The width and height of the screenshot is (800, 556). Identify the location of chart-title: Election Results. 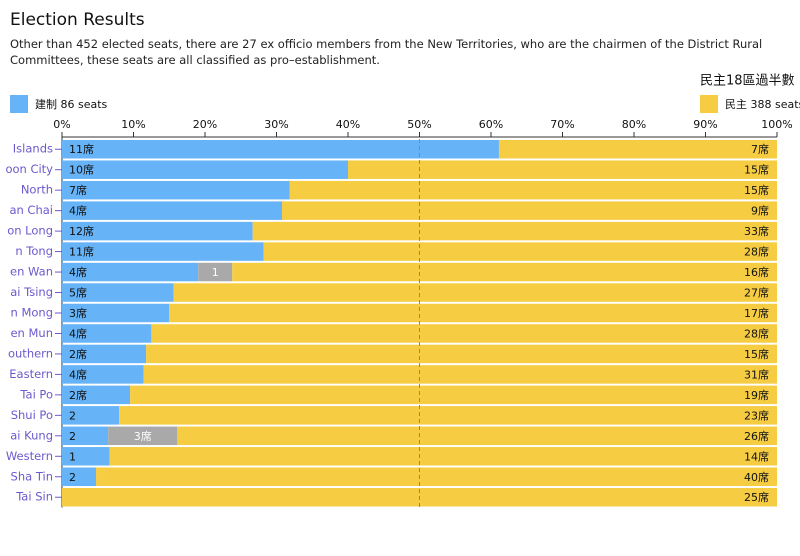
(77, 20).